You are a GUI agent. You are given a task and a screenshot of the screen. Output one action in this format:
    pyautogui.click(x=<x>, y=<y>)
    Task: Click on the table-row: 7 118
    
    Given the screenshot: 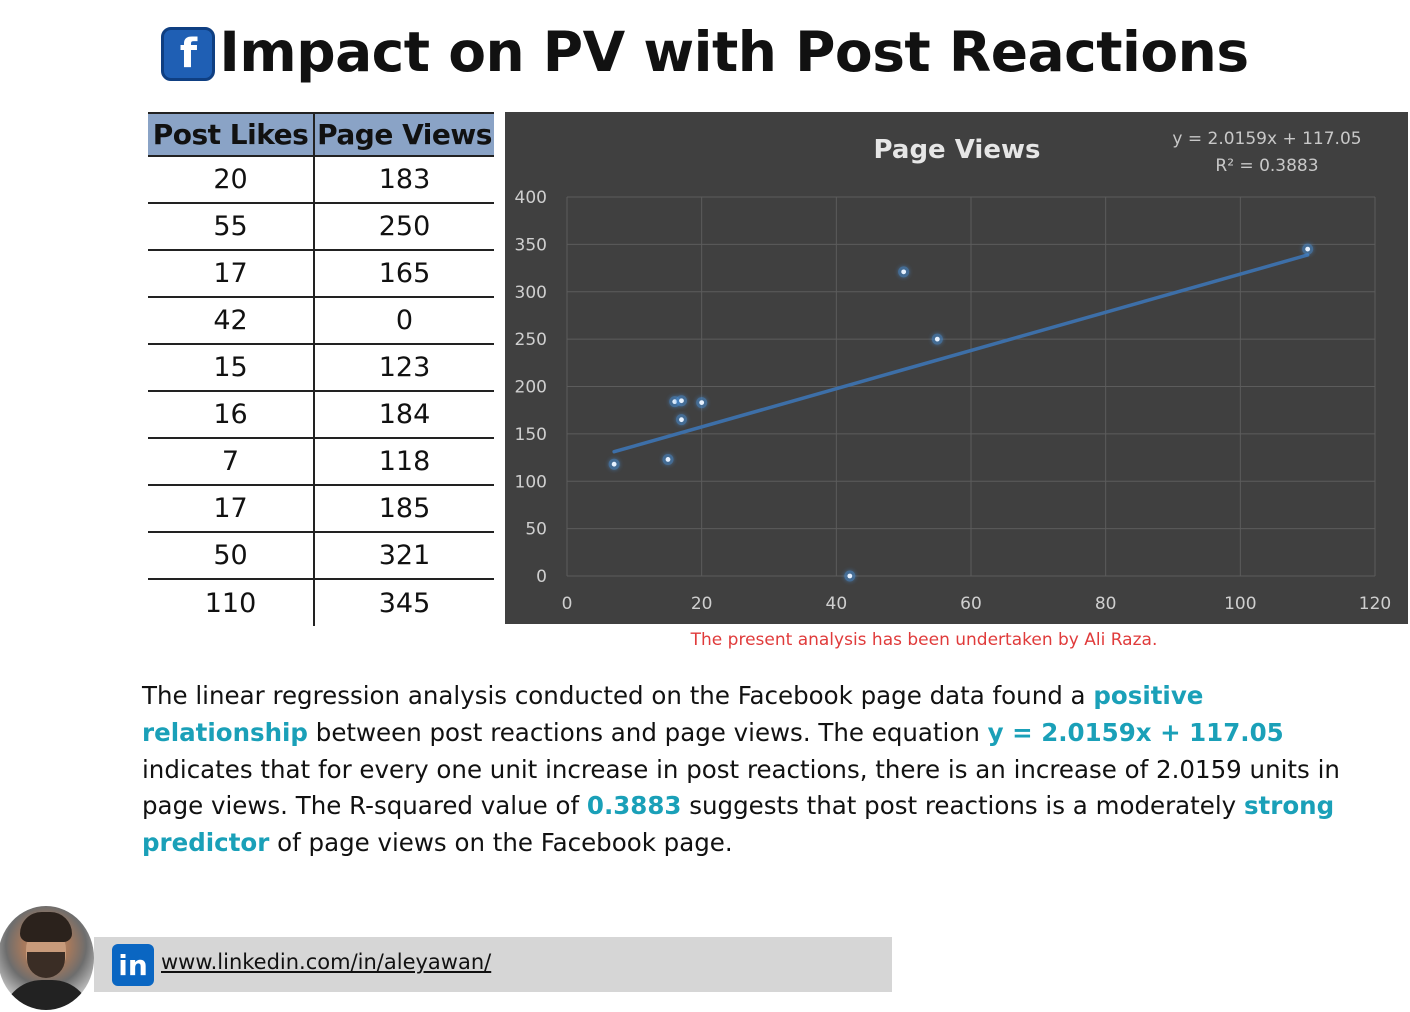 What is the action you would take?
    pyautogui.click(x=321, y=462)
    